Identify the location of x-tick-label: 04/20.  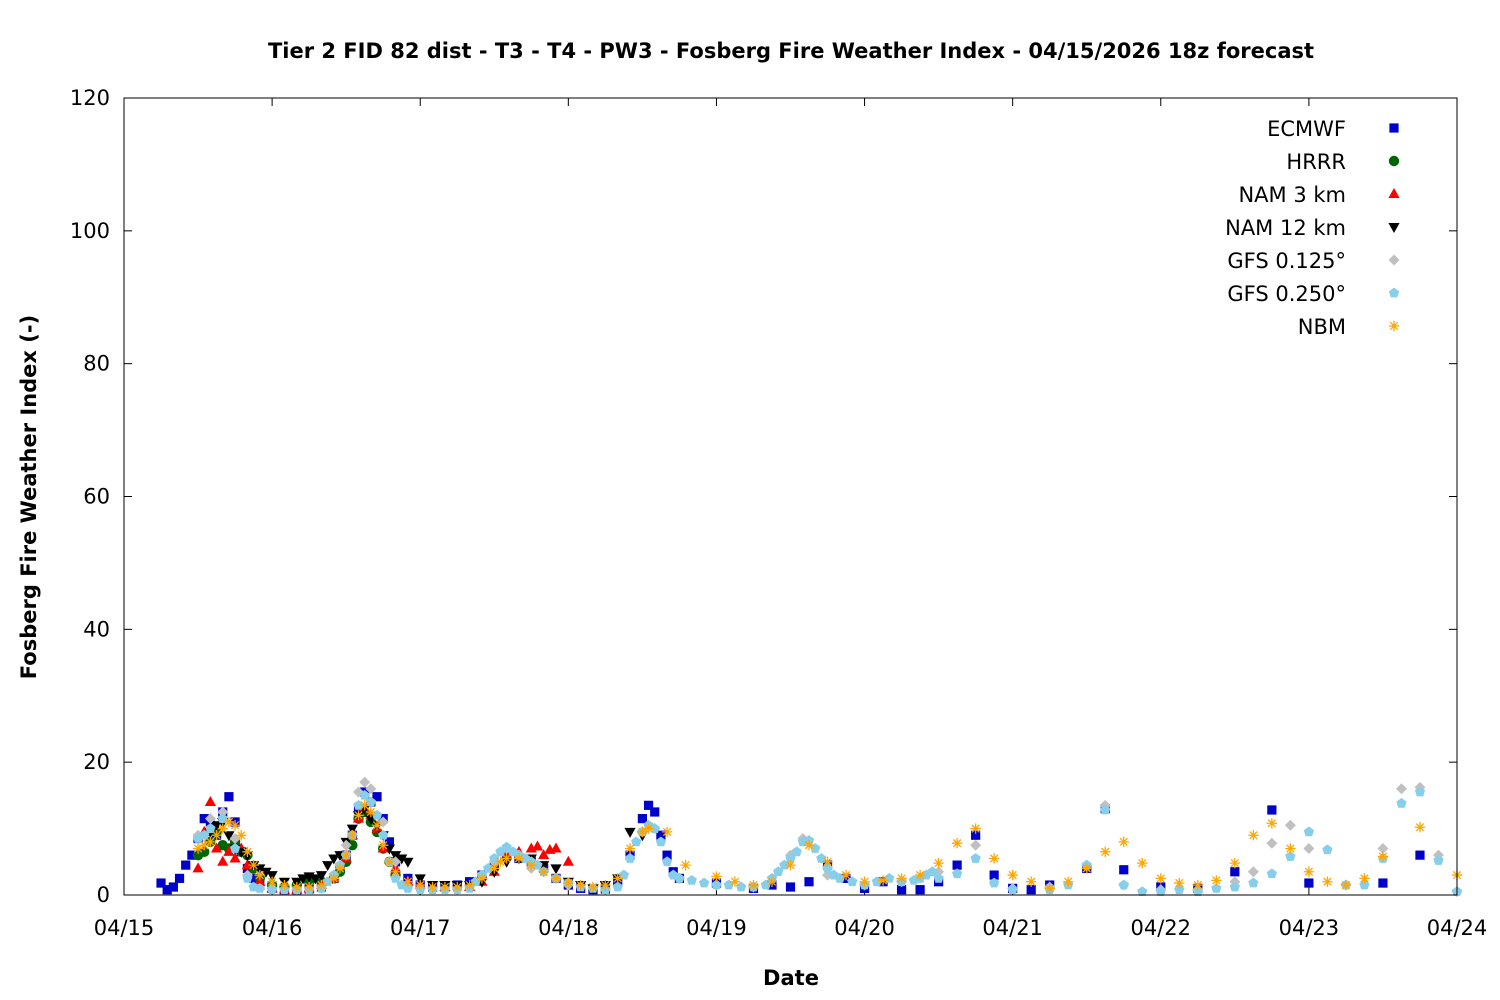
(864, 928).